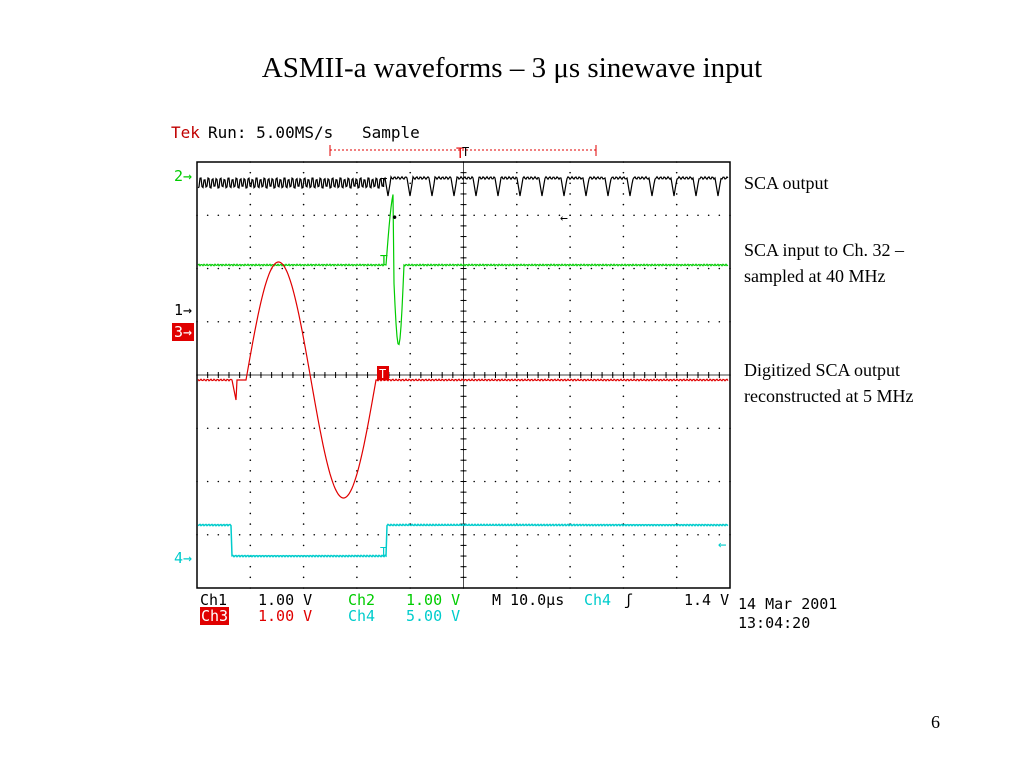 This screenshot has height=768, width=1024. What do you see at coordinates (722, 545) in the screenshot?
I see `trigger-level-arrow-icon: ←` at bounding box center [722, 545].